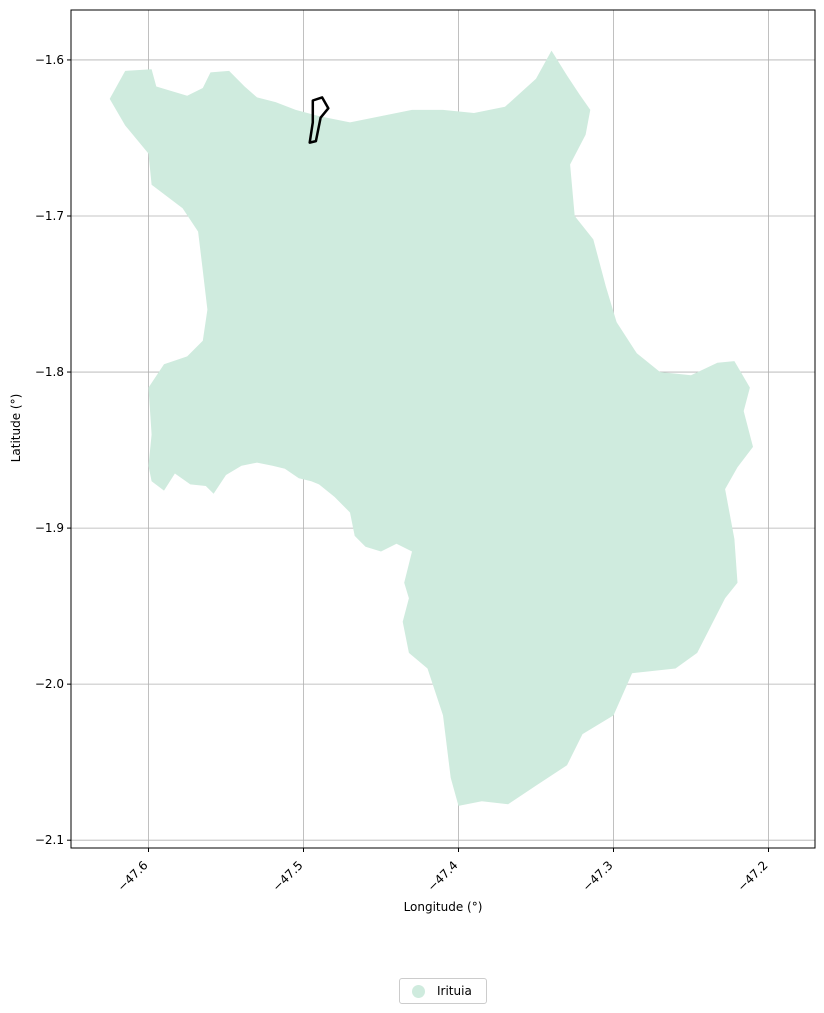  I want to click on y-tick-label: −1.8, so click(49, 372).